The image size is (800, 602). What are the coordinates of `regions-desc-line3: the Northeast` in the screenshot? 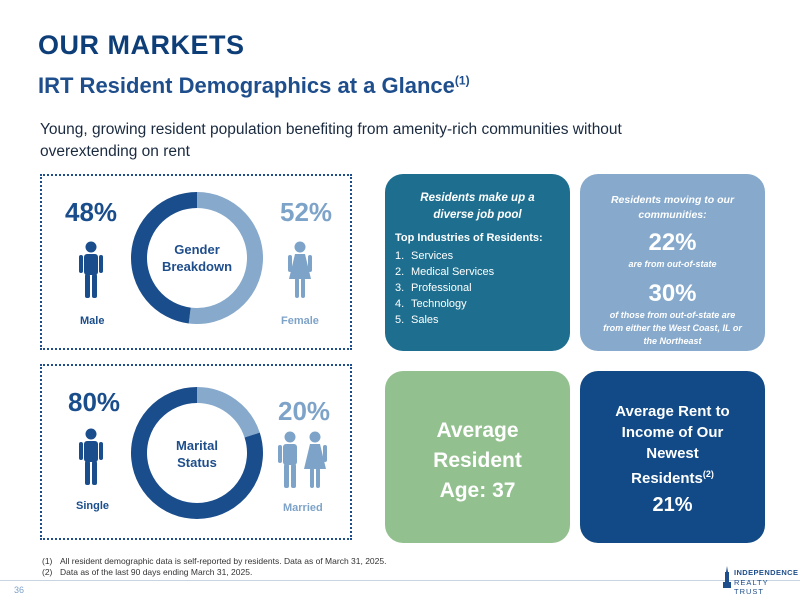 It's located at (672, 341).